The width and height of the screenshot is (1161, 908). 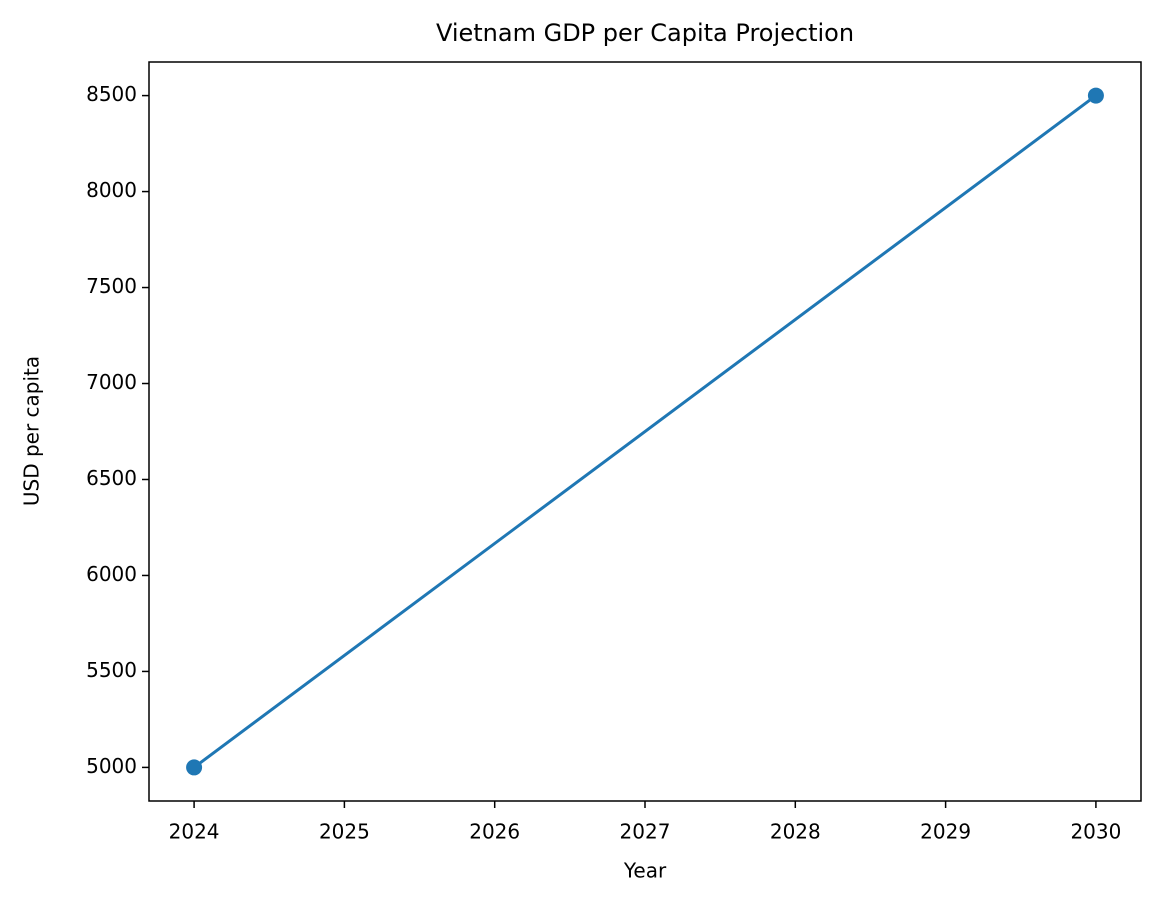 I want to click on y-tick-label: 8500, so click(x=111, y=94).